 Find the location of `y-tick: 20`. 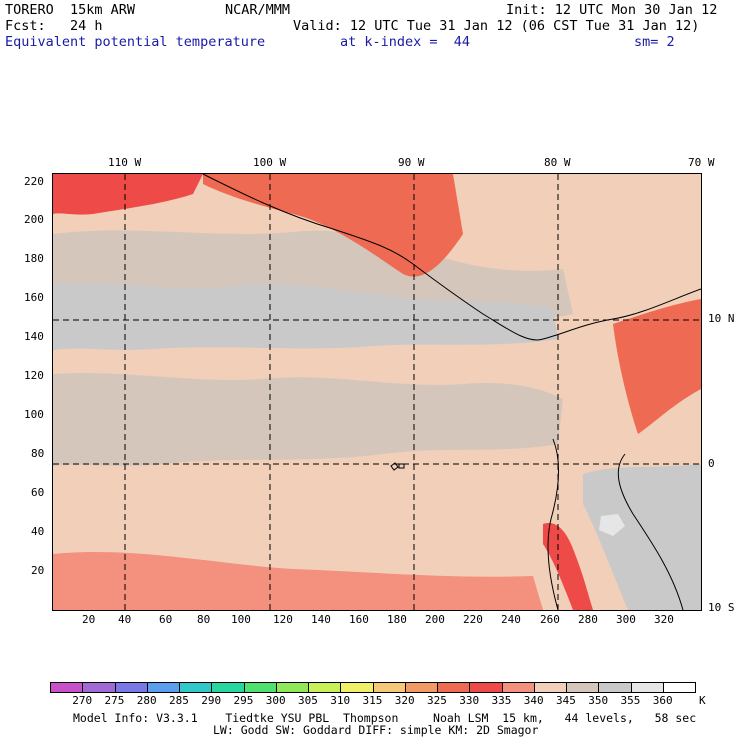

y-tick: 20 is located at coordinates (38, 570).